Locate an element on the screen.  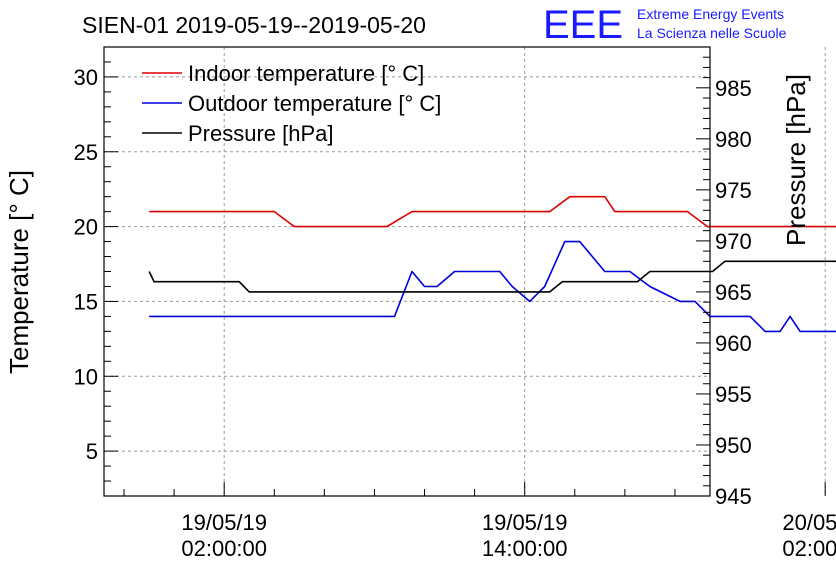
legend-label: Outdoor temperature [° C] is located at coordinates (314, 103).